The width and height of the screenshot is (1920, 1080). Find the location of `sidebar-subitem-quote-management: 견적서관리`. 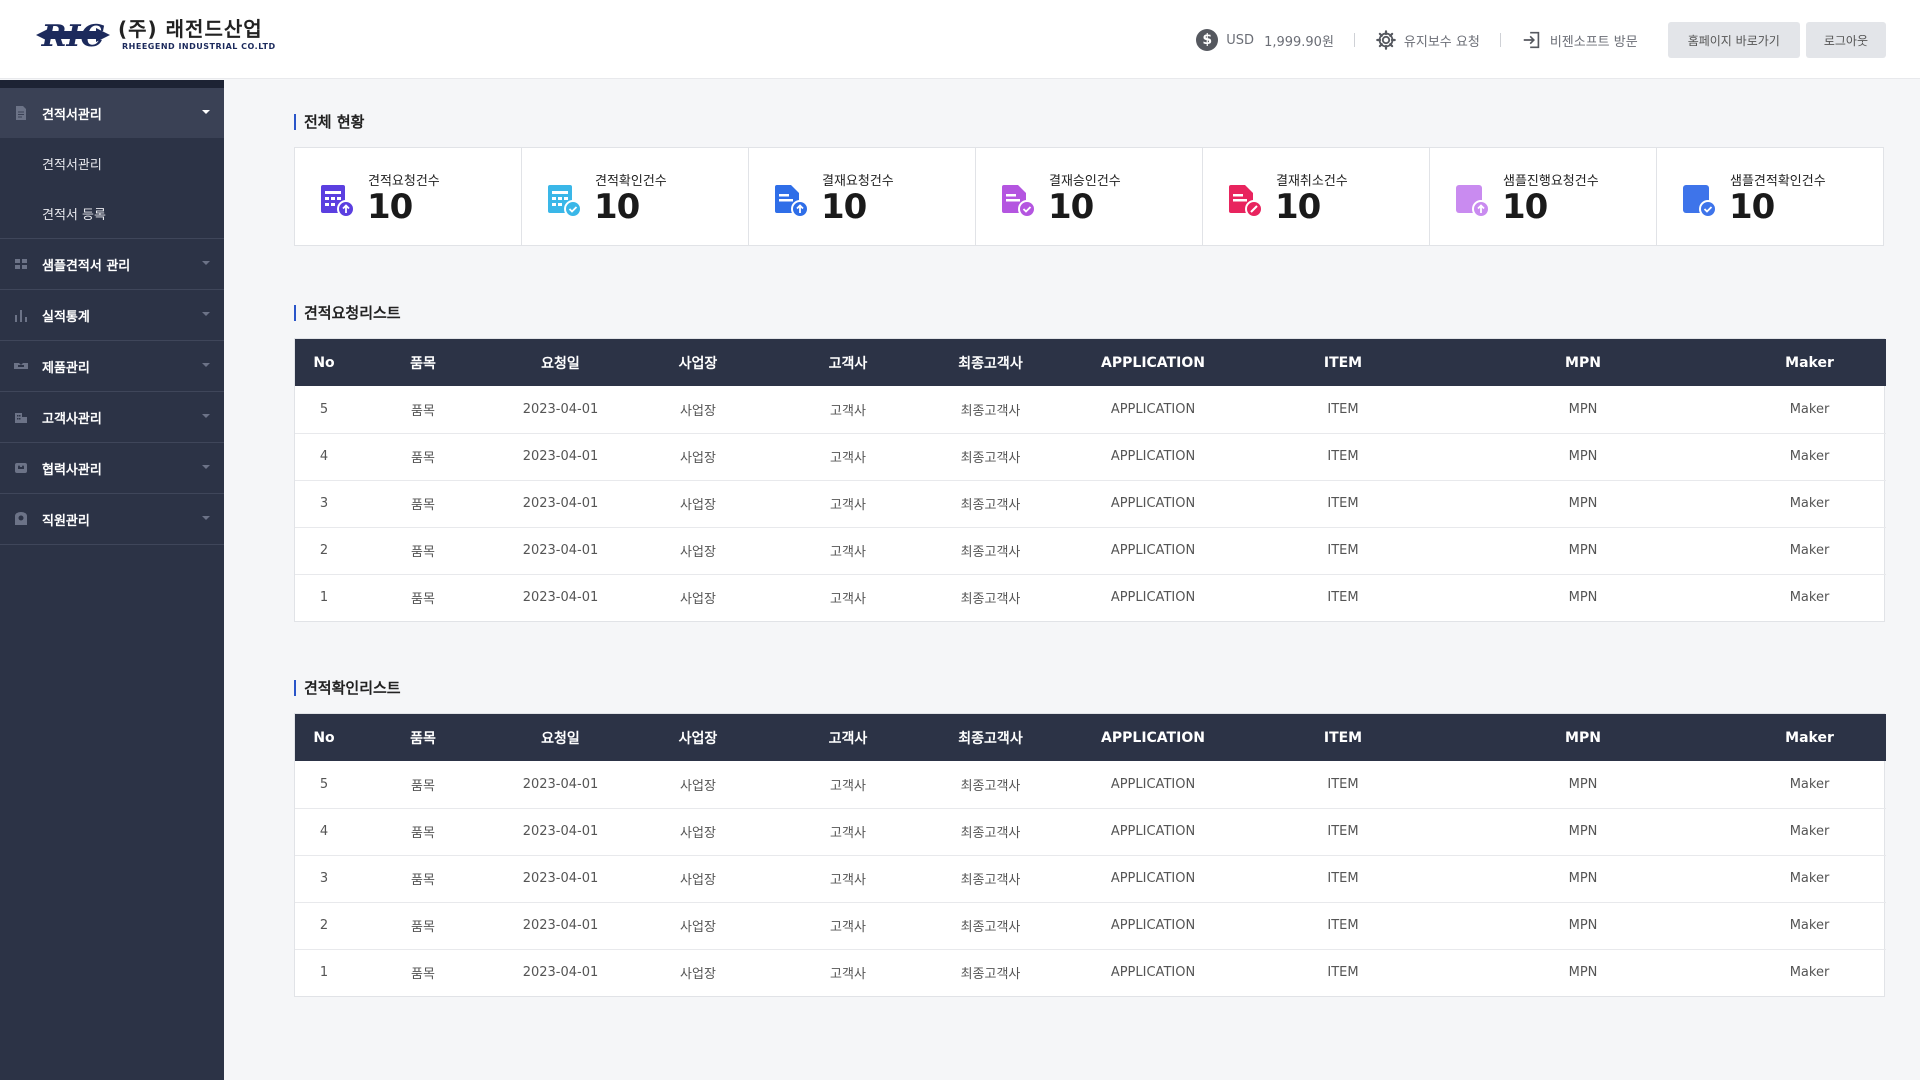

sidebar-subitem-quote-management: 견적서관리 is located at coordinates (72, 165).